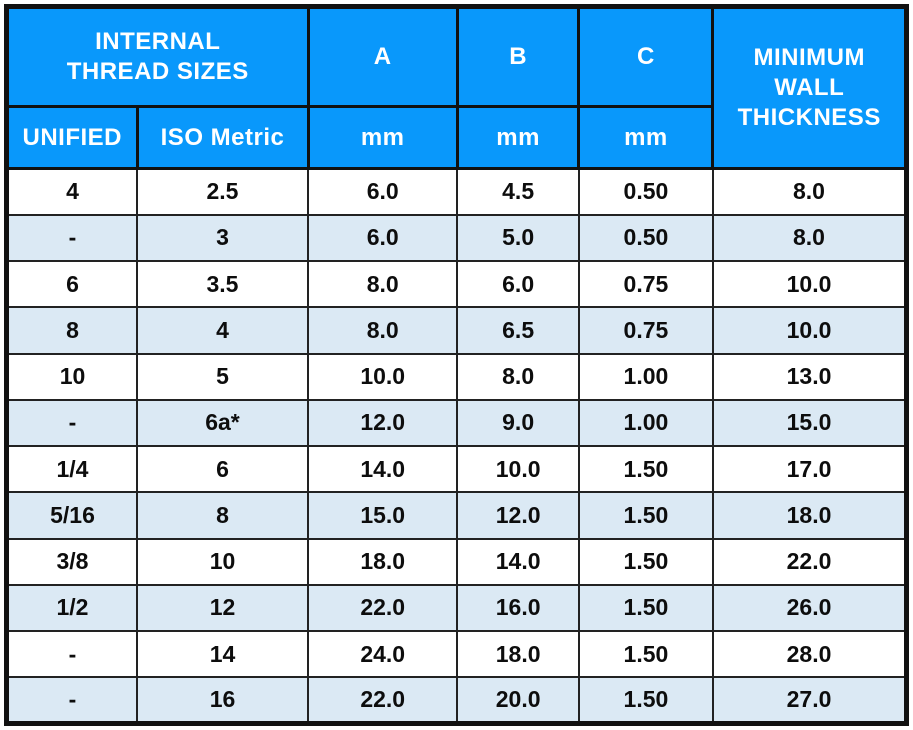  Describe the element at coordinates (518, 561) in the screenshot. I see `cell-b-mm: 14.0` at that location.